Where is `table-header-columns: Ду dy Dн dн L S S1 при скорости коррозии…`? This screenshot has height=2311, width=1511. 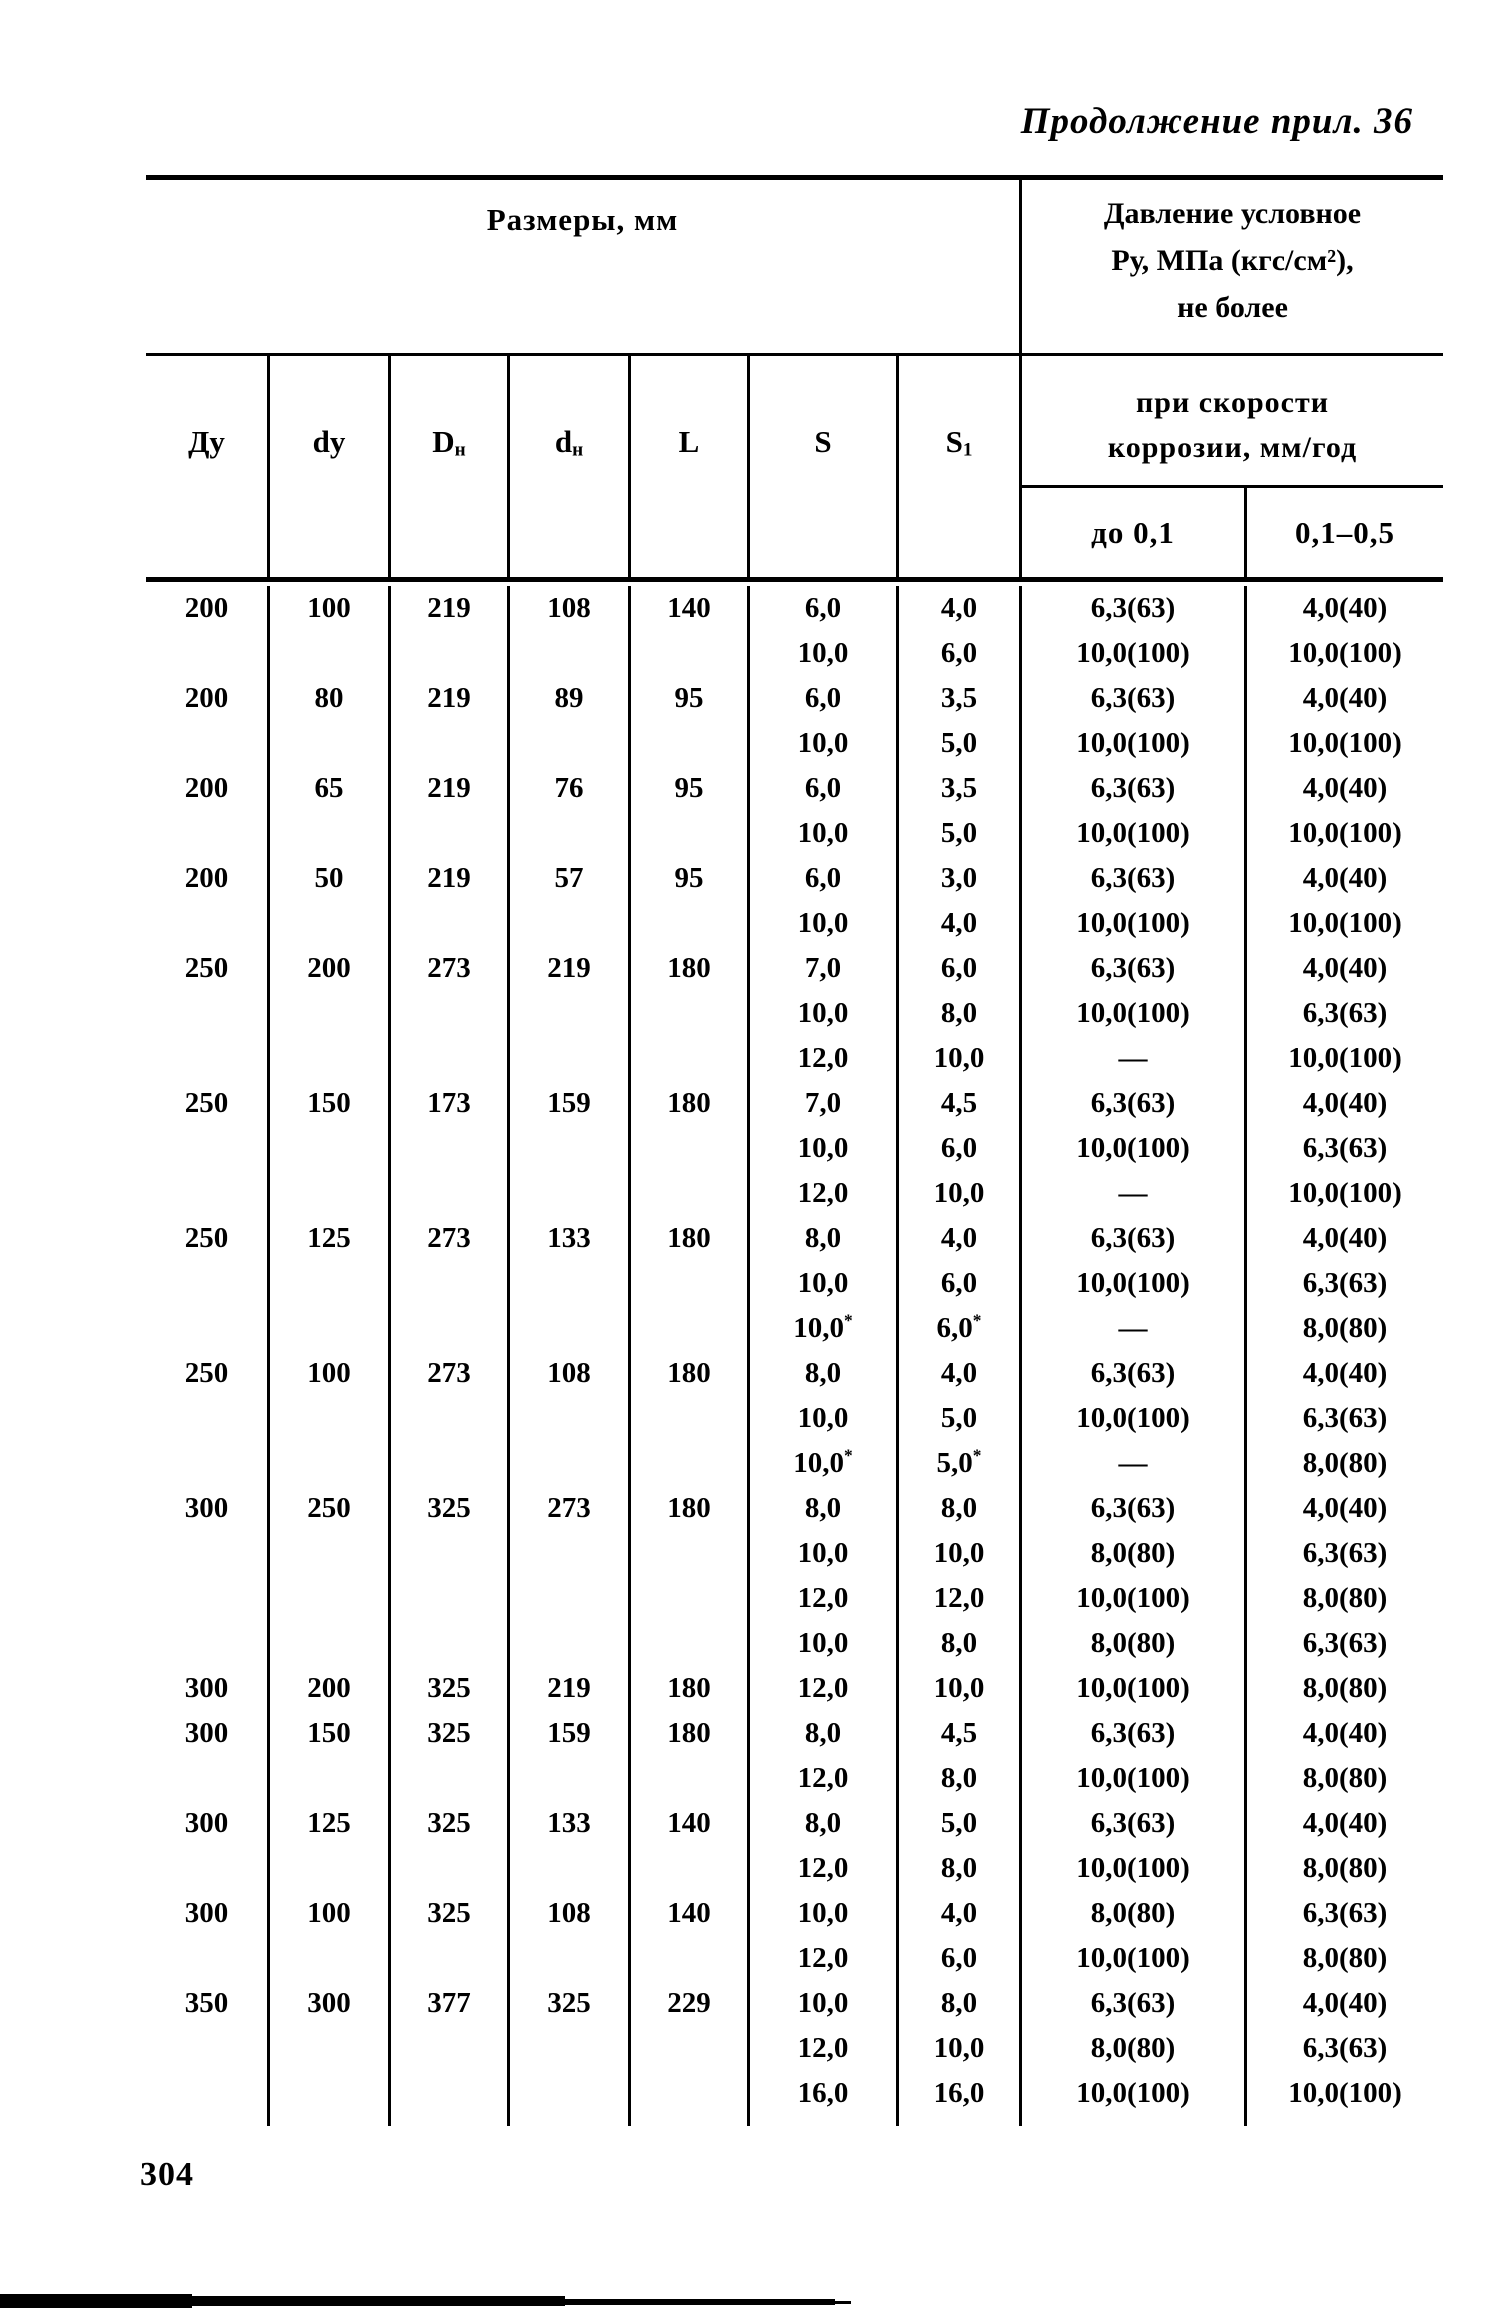 table-header-columns: Ду dy Dн dн L S S1 при скорости коррозии… is located at coordinates (794, 469).